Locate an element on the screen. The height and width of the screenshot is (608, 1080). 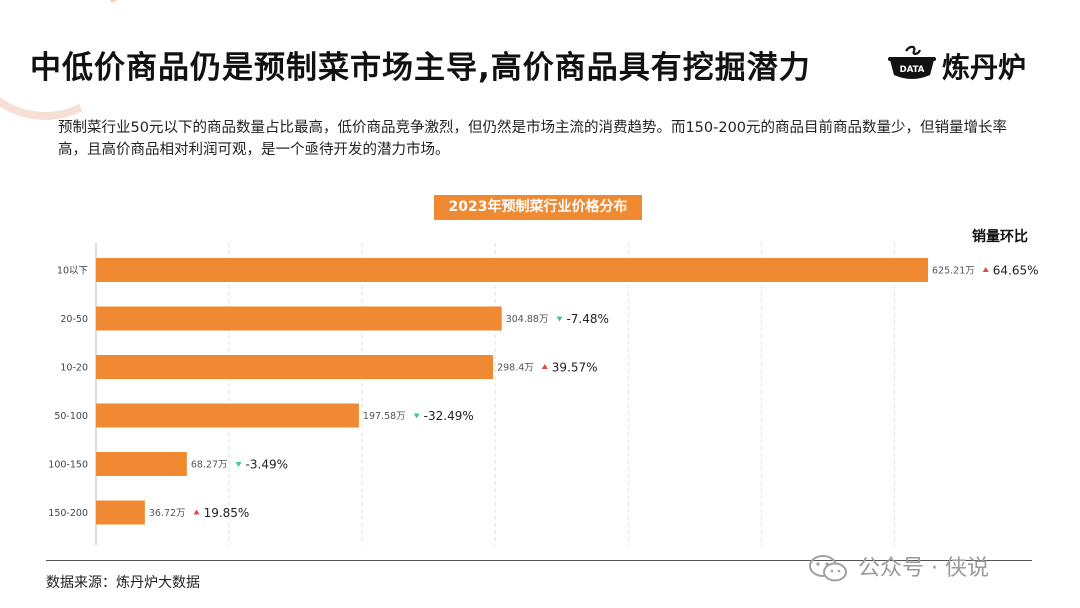
legend-label: 销量环比 is located at coordinates (1000, 237).